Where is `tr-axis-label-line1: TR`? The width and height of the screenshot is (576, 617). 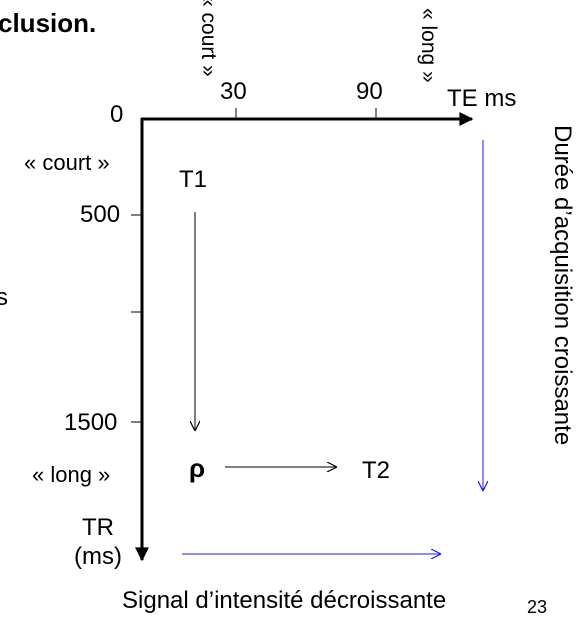 tr-axis-label-line1: TR is located at coordinates (98, 527).